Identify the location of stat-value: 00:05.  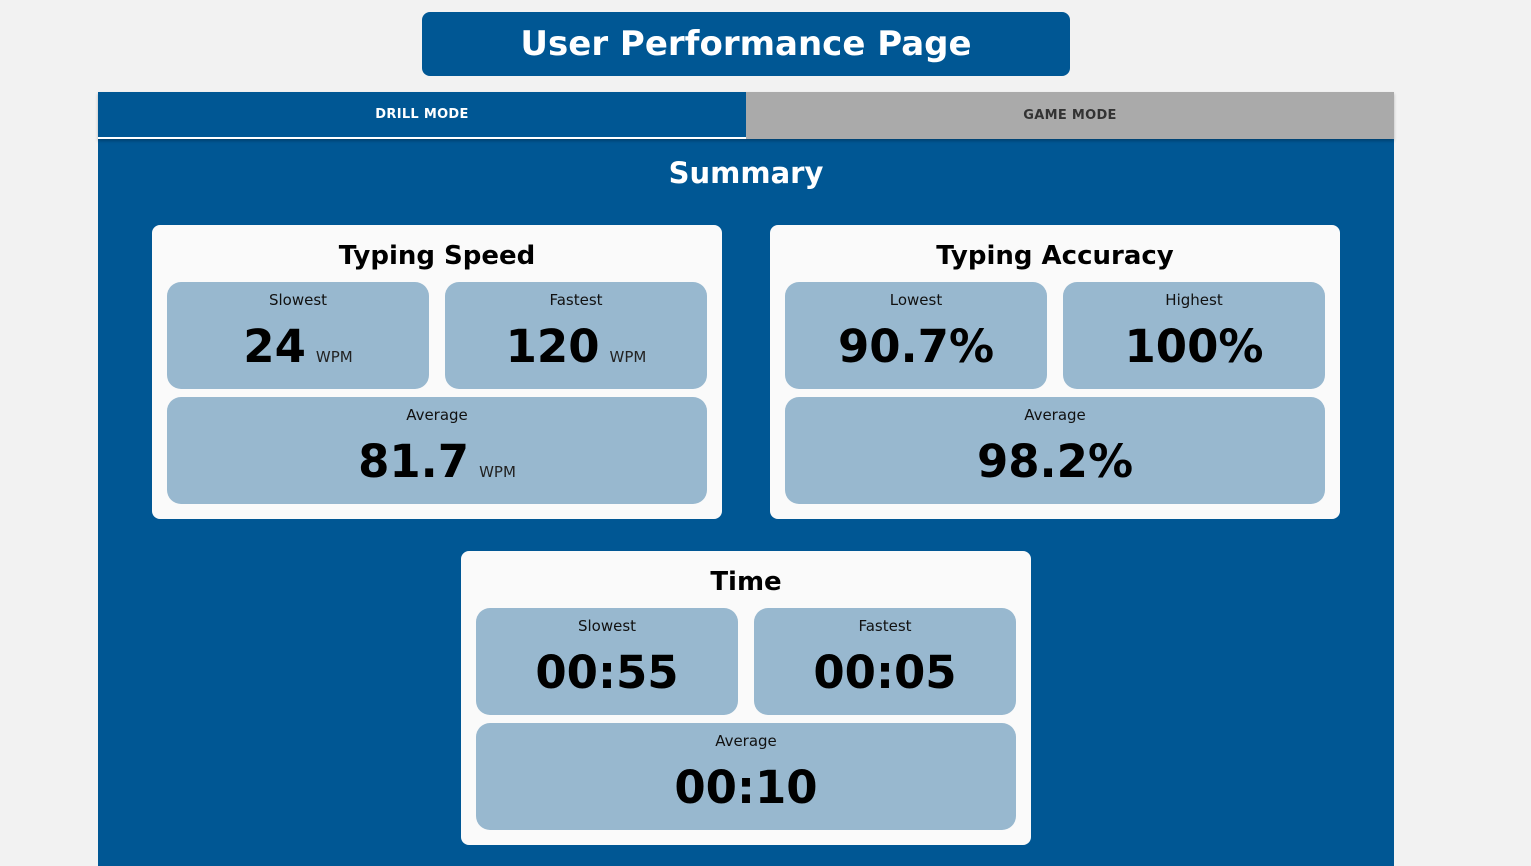
(885, 672).